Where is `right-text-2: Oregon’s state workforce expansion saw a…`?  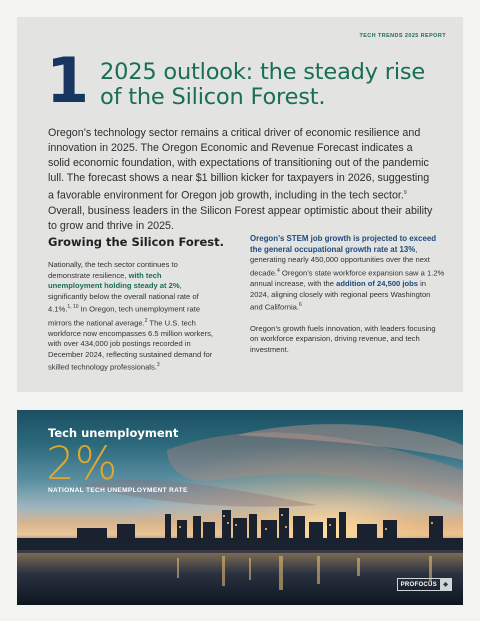
right-text-2: Oregon’s state workforce expansion saw a… is located at coordinates (347, 278).